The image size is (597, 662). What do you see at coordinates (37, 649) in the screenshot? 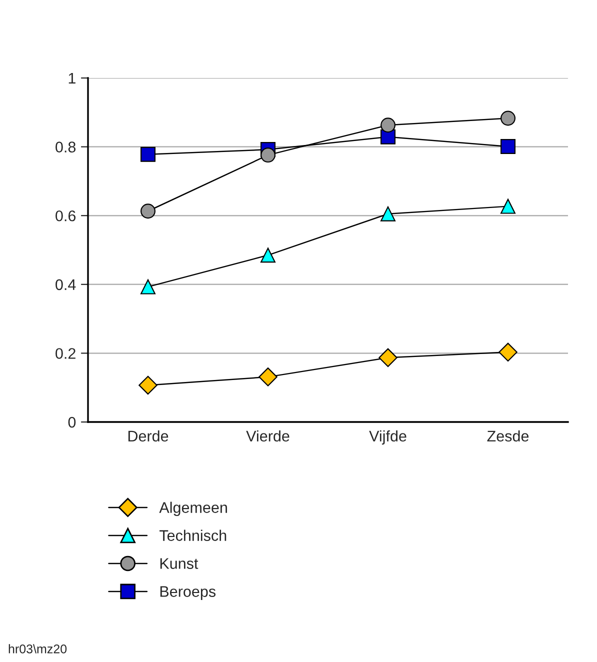
I see `text: hr03\mz20` at bounding box center [37, 649].